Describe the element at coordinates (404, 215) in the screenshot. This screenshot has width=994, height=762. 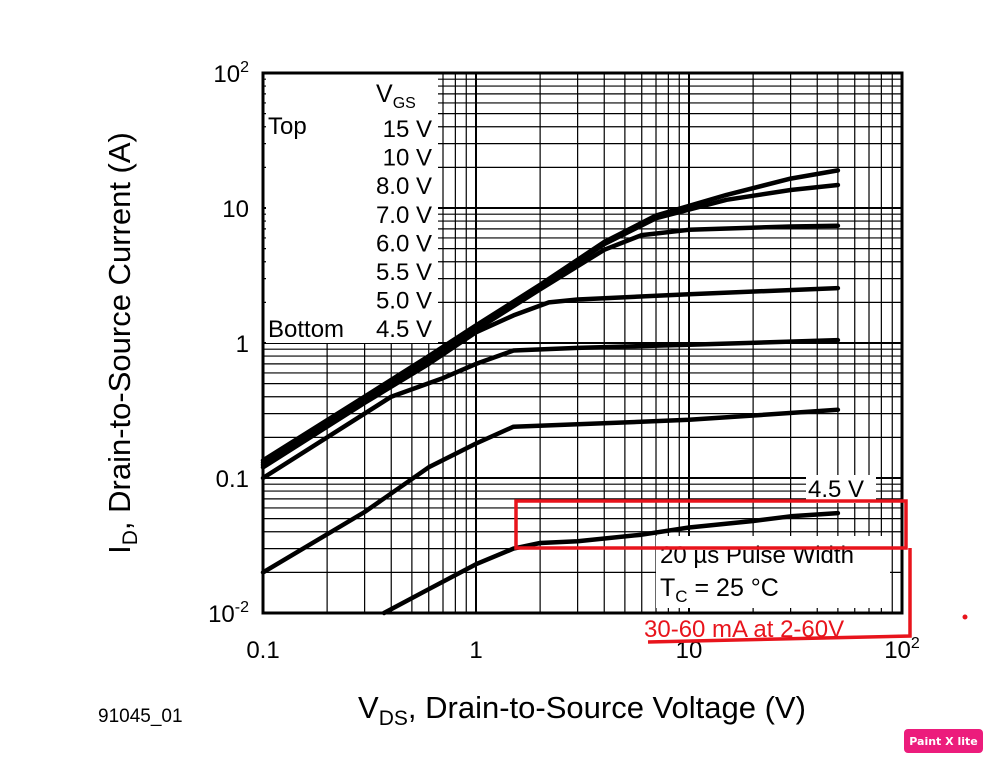
I see `legend-entry: 7.0 V` at that location.